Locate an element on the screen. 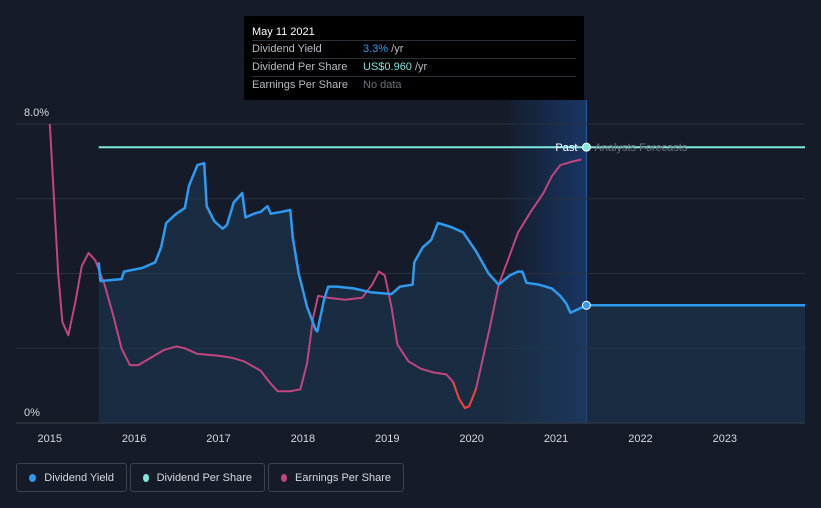 Image resolution: width=821 pixels, height=508 pixels. tooltip-row-dps: Dividend Per Share US$0.960 /yr is located at coordinates (414, 67).